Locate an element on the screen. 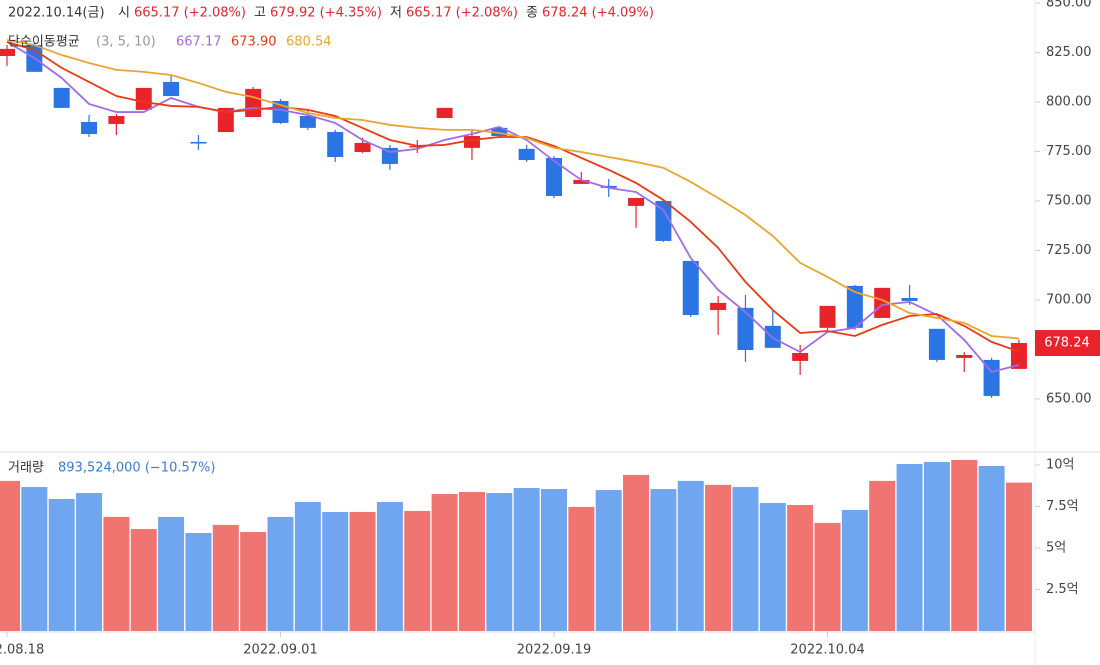  header-value: 679.92 (+4.35%) is located at coordinates (326, 13).